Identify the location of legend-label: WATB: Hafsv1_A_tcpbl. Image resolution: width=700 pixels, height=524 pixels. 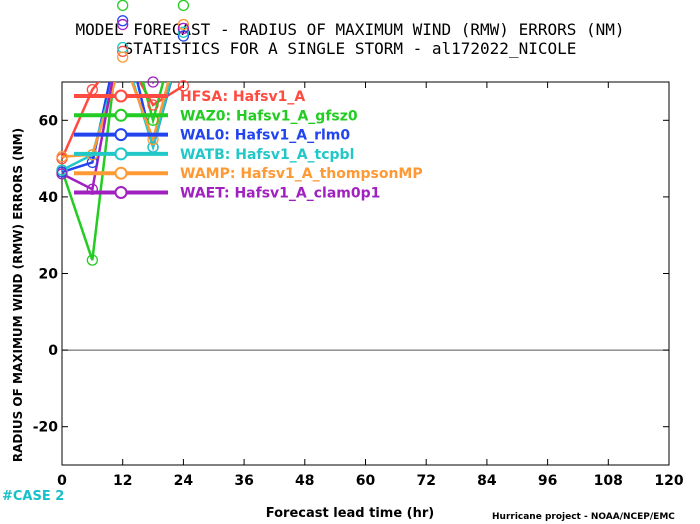
(267, 155).